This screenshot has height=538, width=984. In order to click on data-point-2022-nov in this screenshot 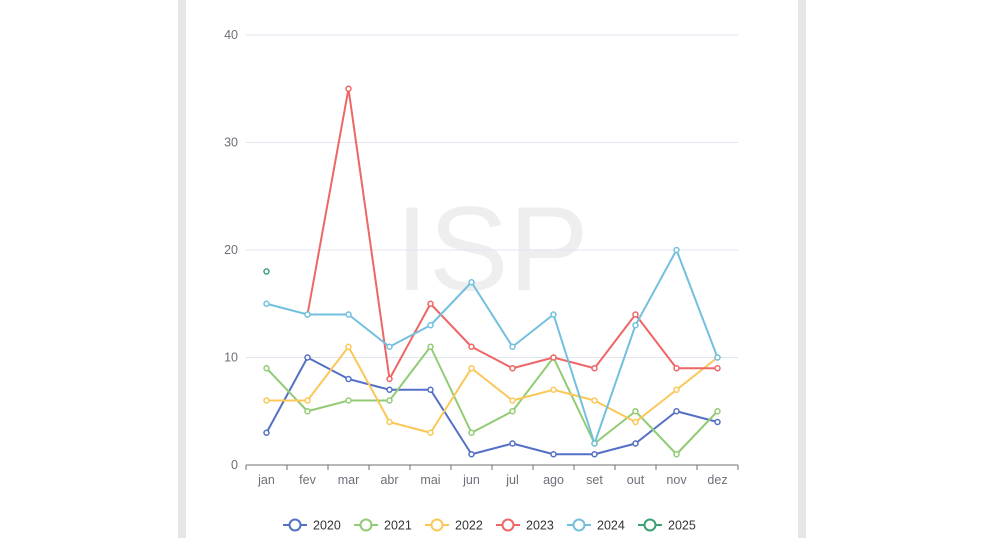, I will do `click(676, 389)`.